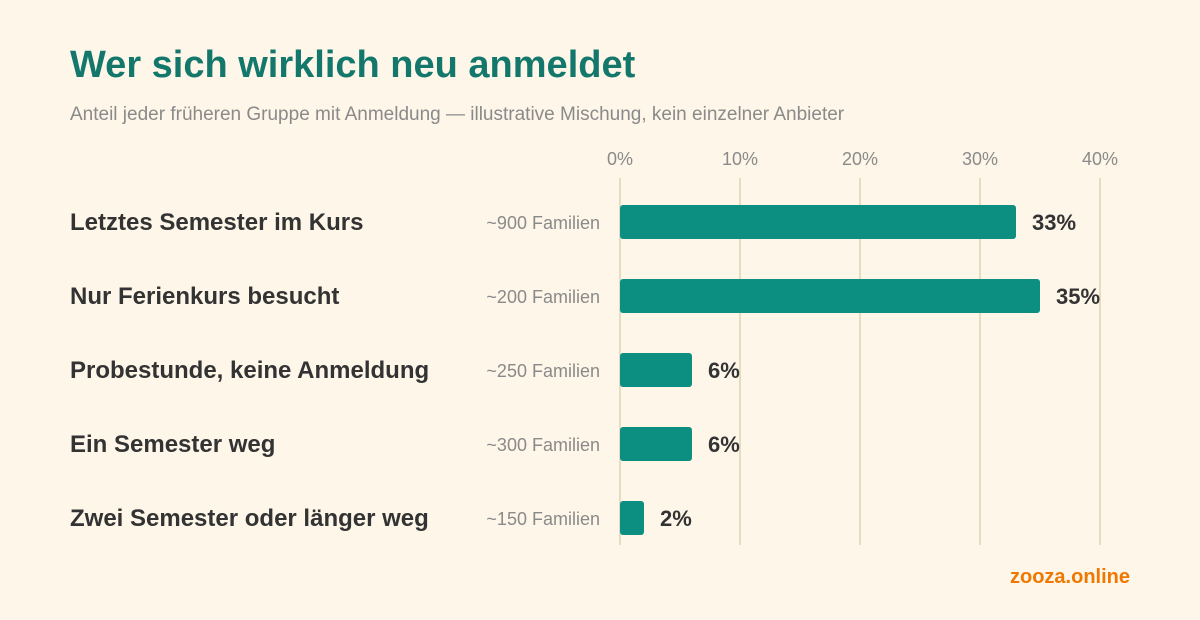  What do you see at coordinates (249, 518) in the screenshot?
I see `category-label: Zwei Semester oder länger weg` at bounding box center [249, 518].